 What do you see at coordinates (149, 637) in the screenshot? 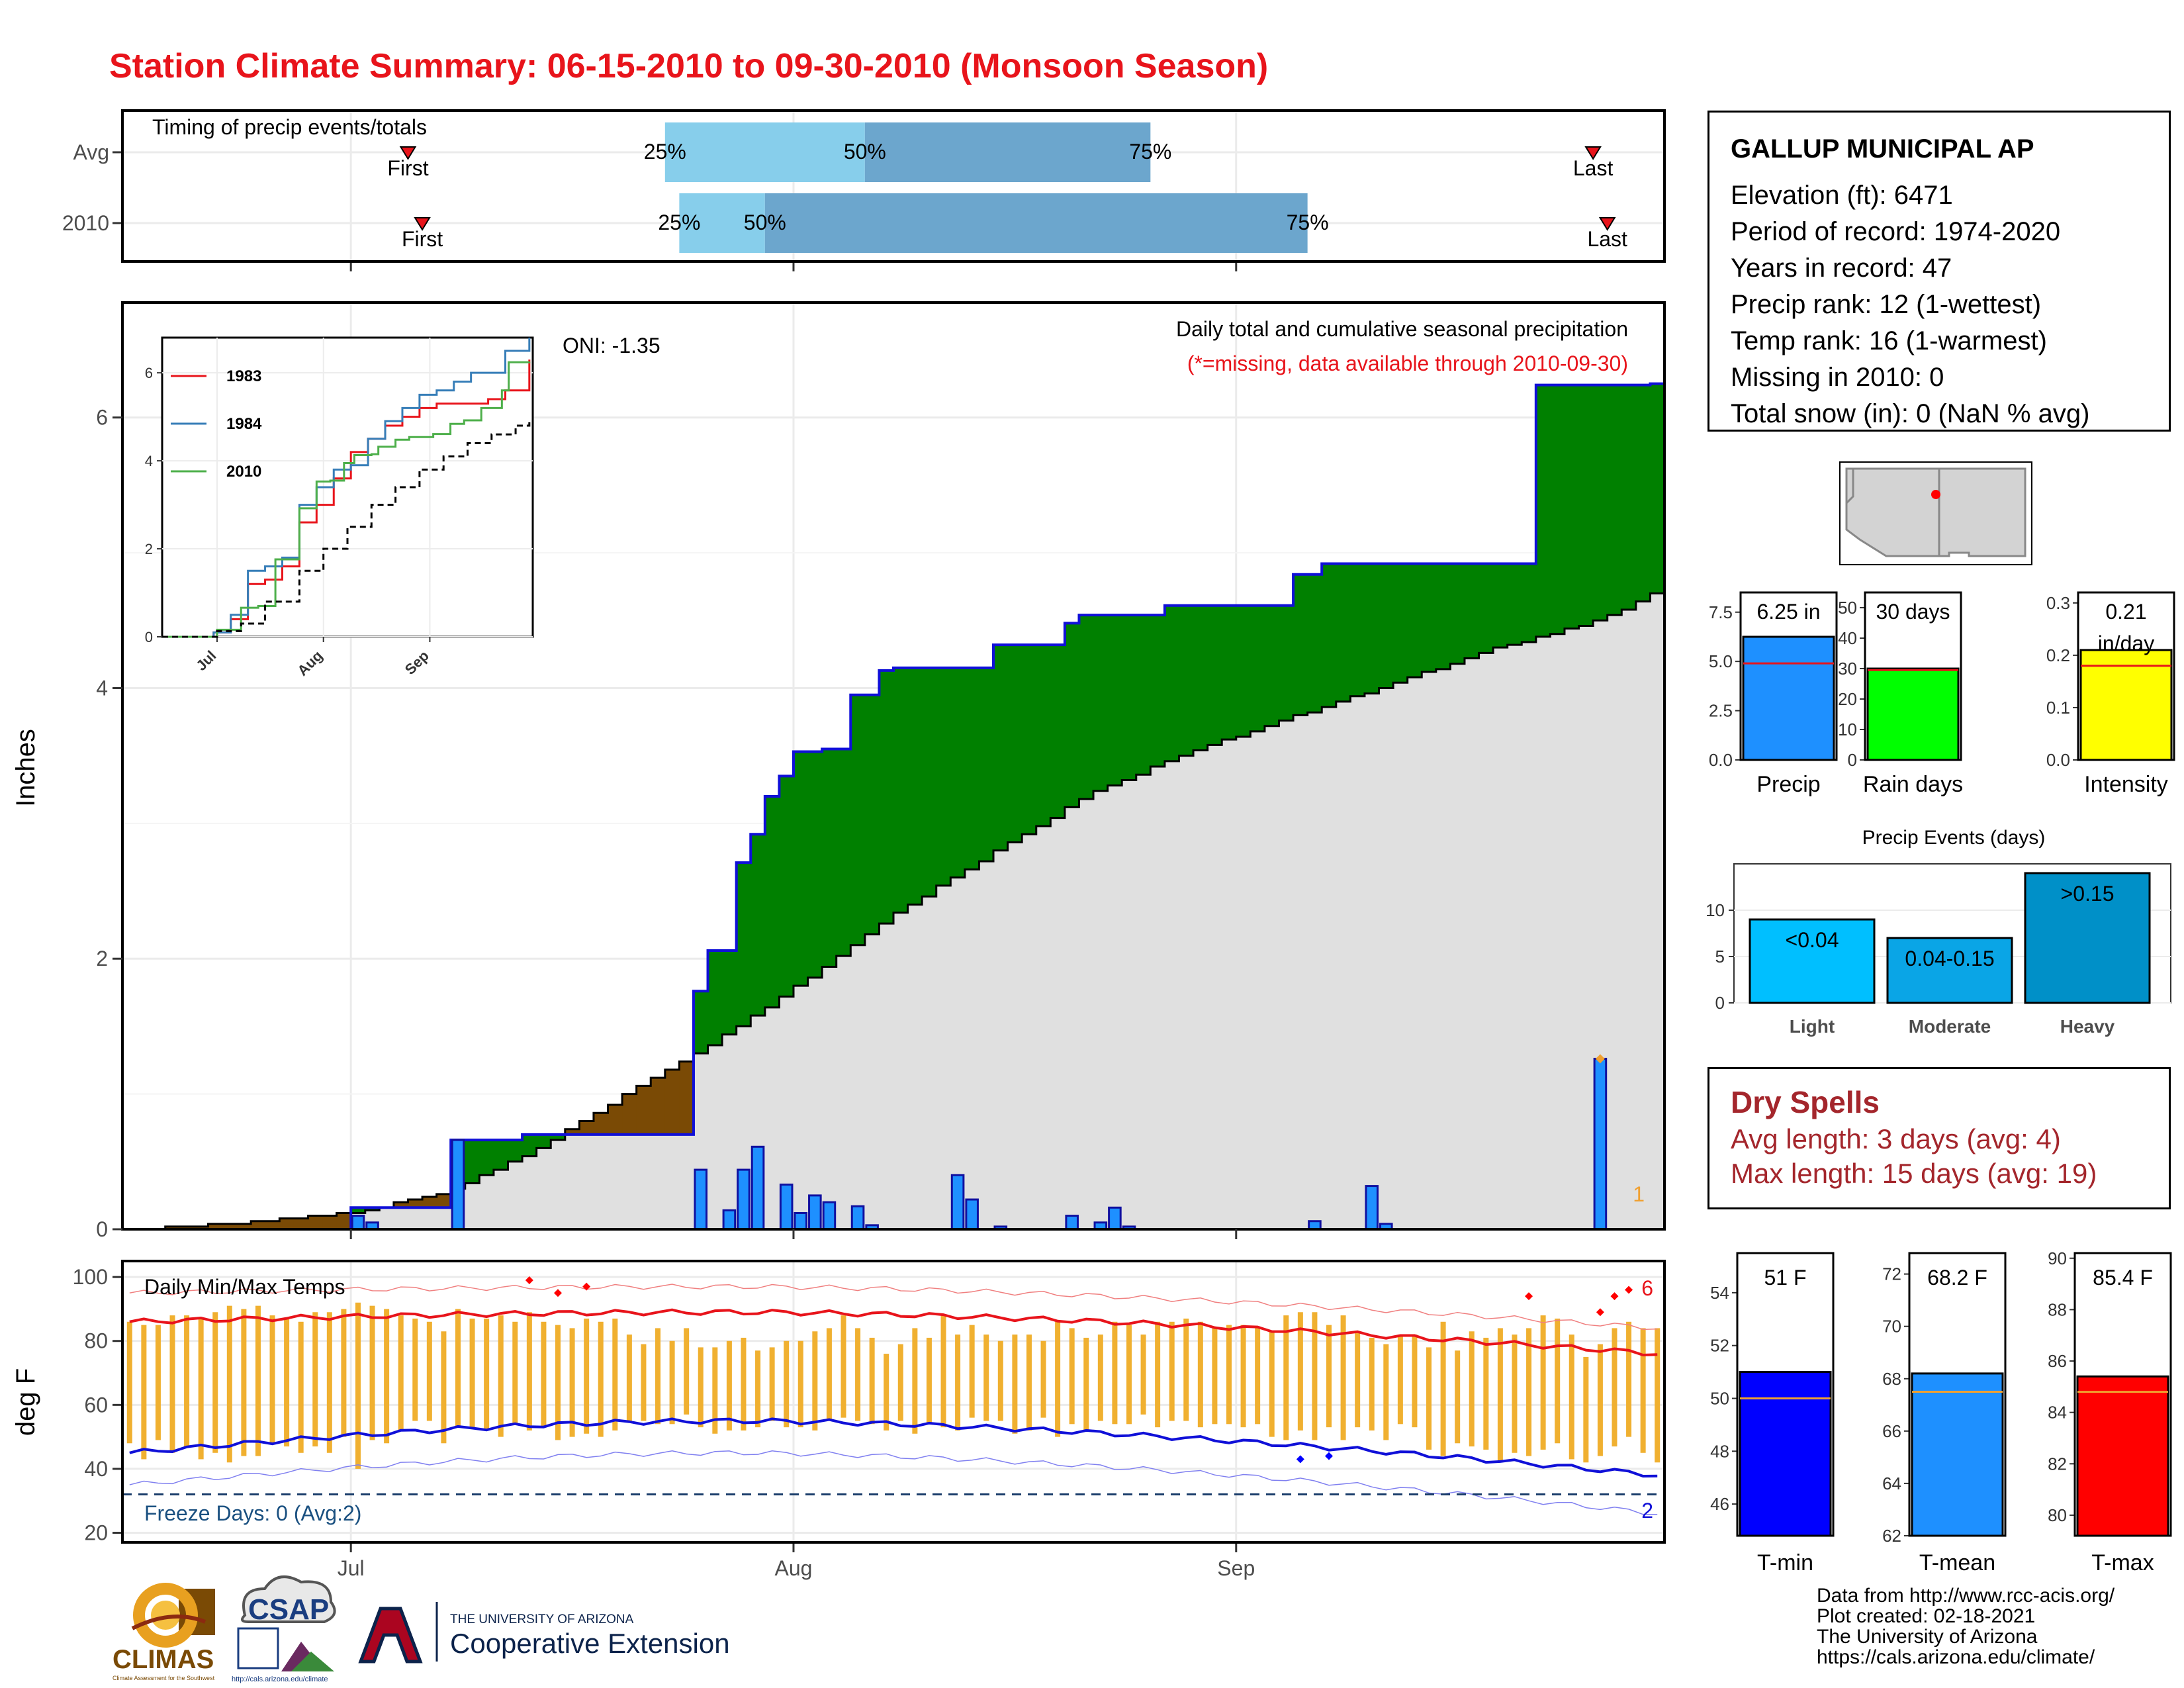
I see `inset-y-tick-label: 0` at bounding box center [149, 637].